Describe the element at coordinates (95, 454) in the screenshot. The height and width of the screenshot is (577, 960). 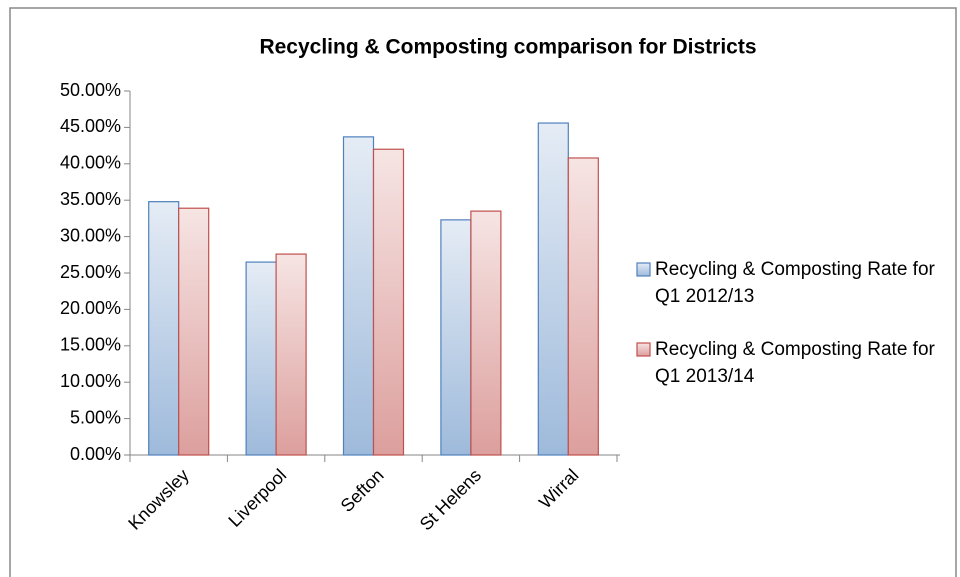
I see `y-tick-label: 0.00%` at that location.